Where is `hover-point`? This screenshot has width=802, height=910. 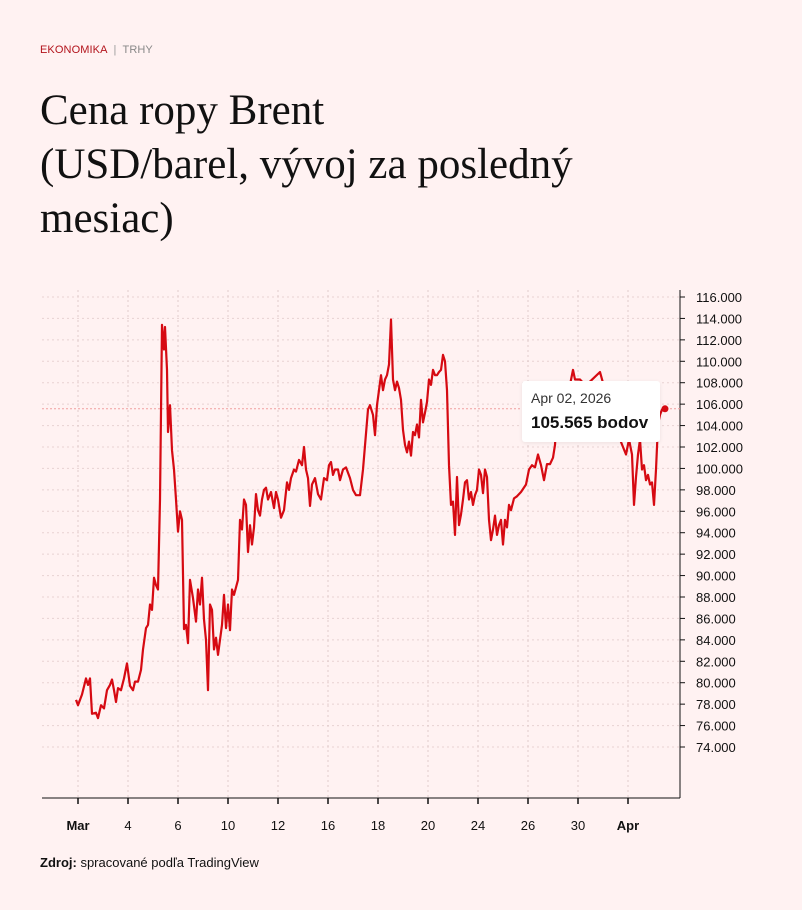
hover-point is located at coordinates (665, 409).